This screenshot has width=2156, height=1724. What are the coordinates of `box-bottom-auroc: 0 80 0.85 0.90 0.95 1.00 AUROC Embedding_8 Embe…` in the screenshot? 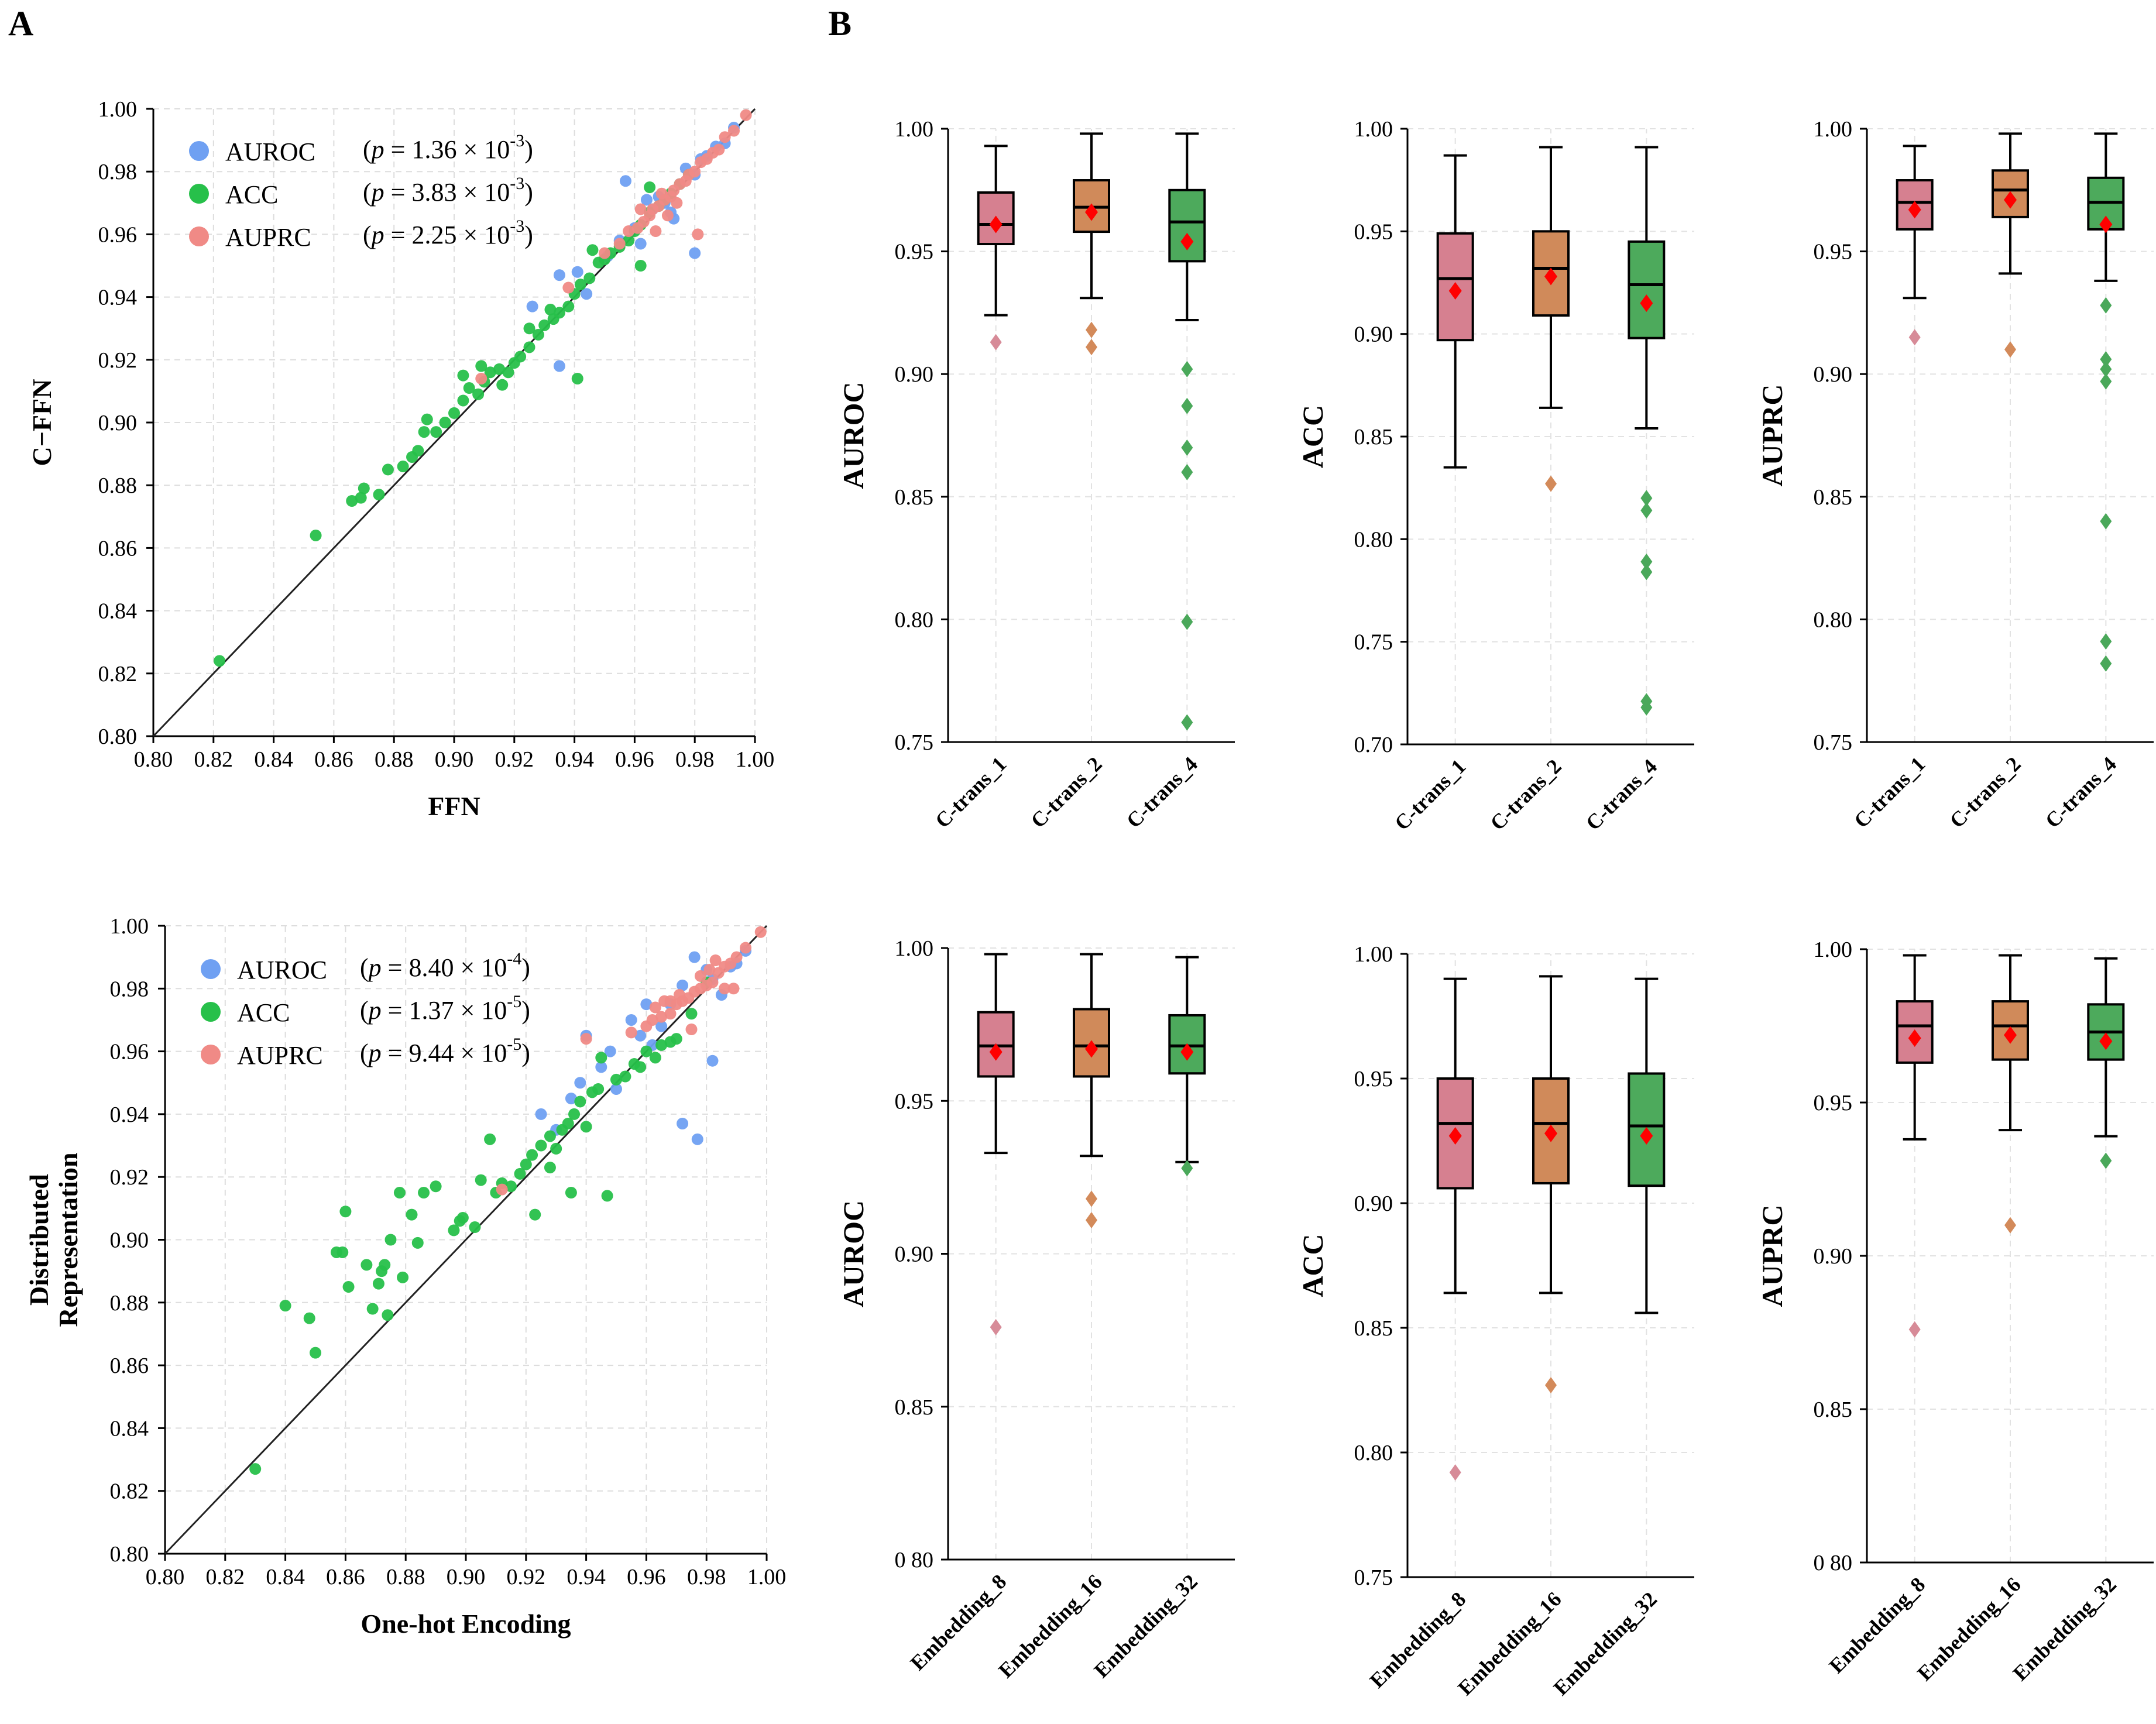 It's located at (1036, 1309).